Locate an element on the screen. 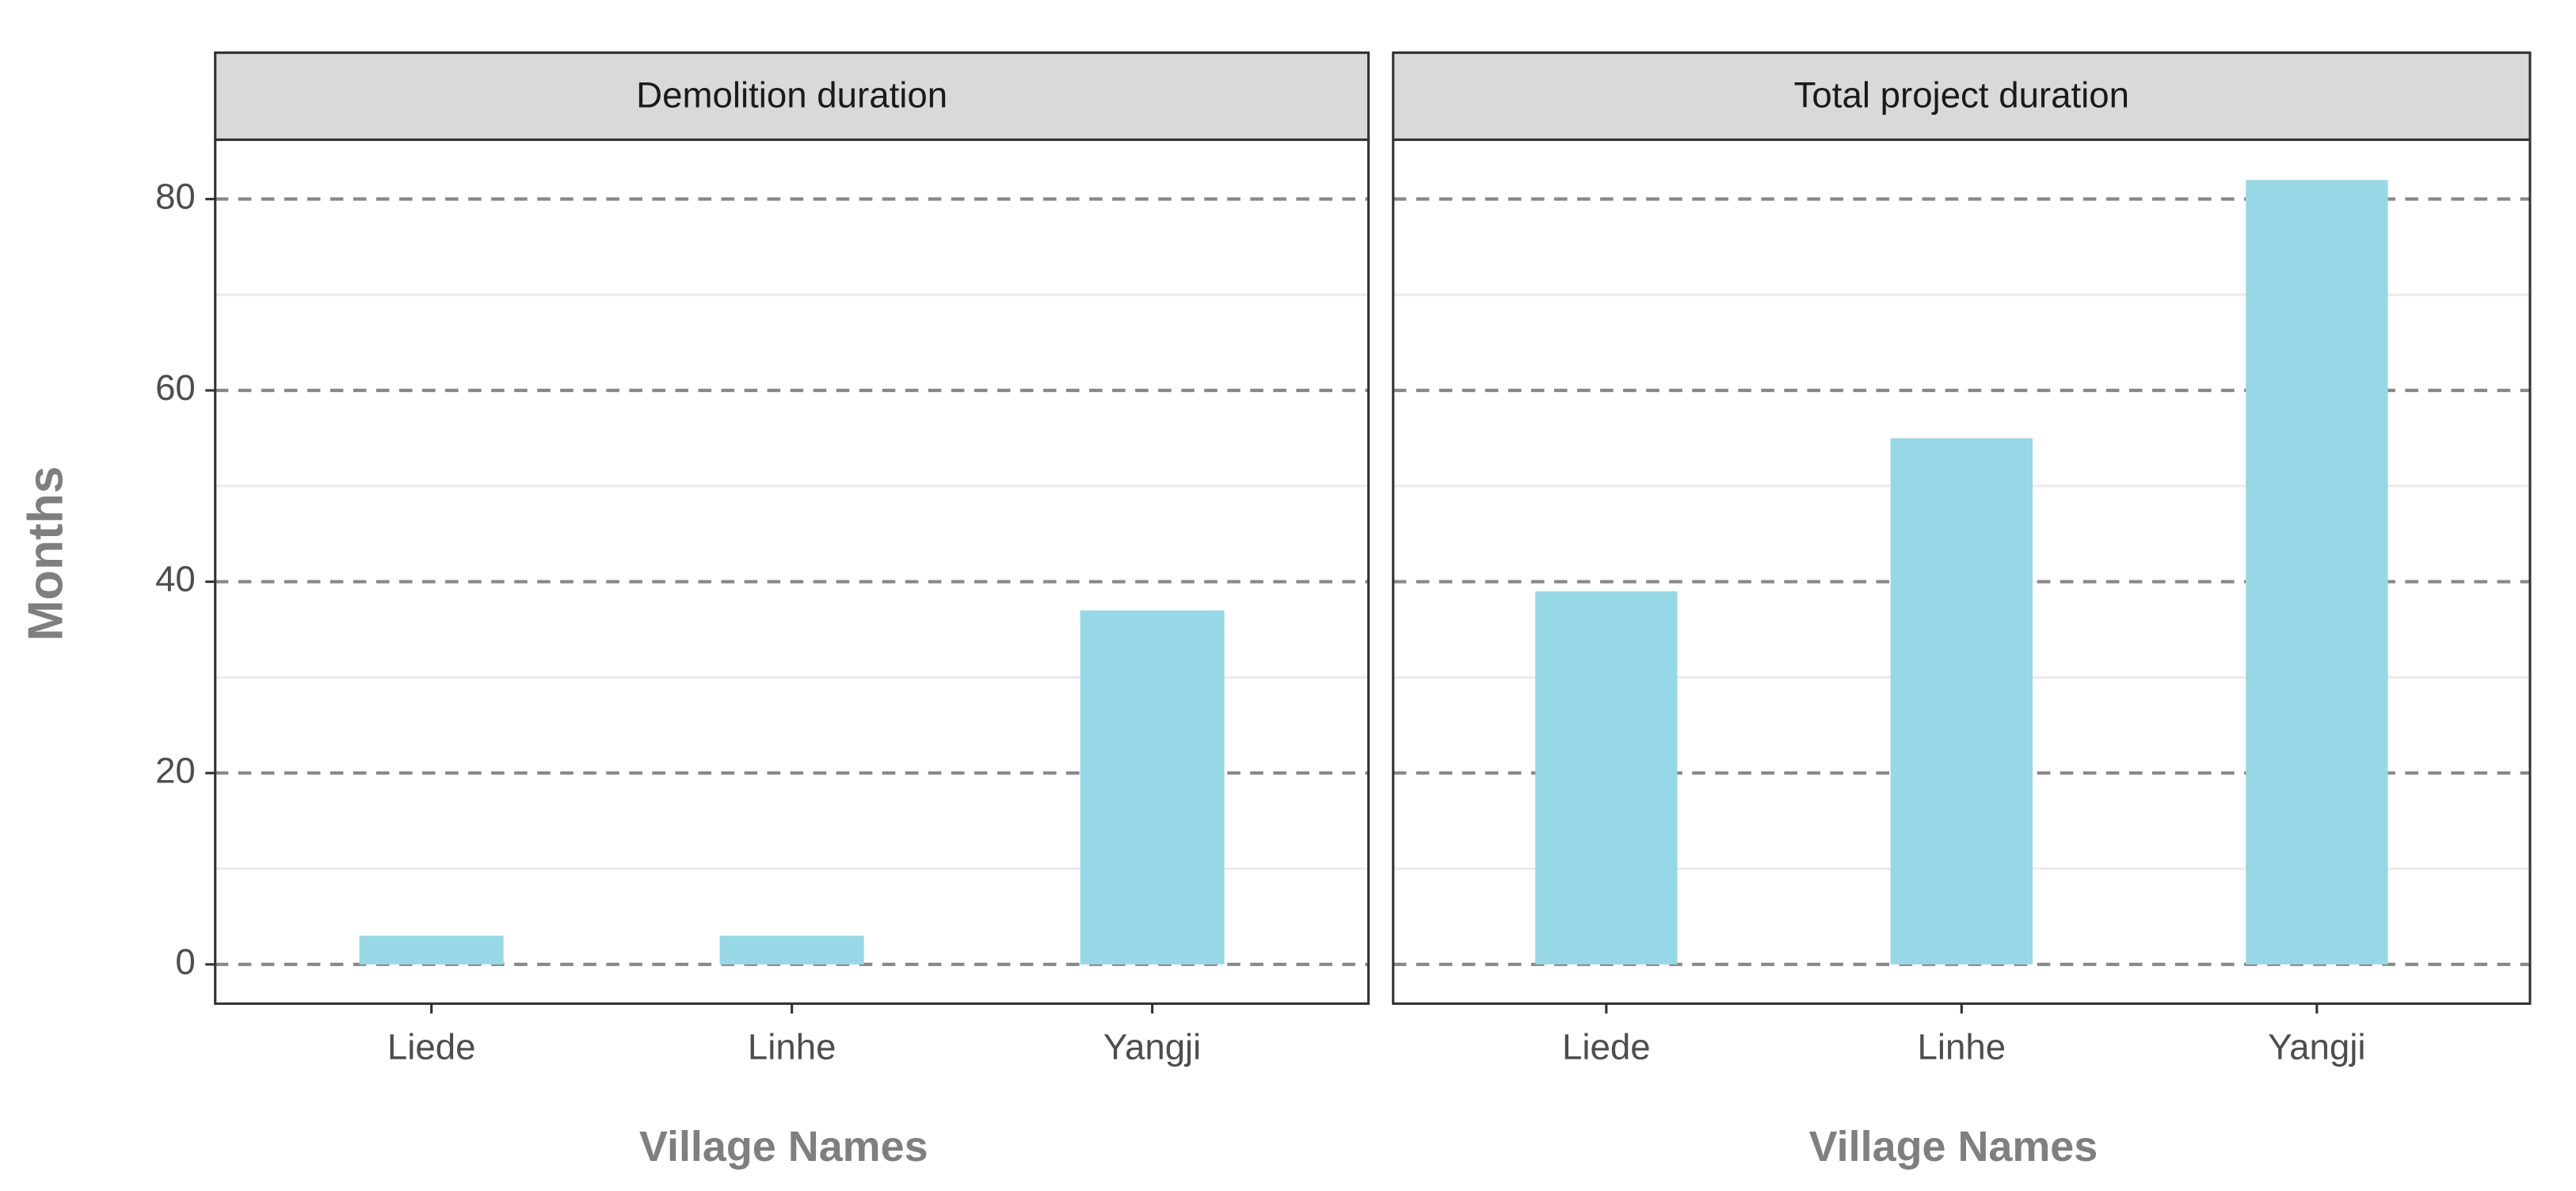 This screenshot has width=2576, height=1191. facet-title: Demolition duration is located at coordinates (791, 95).